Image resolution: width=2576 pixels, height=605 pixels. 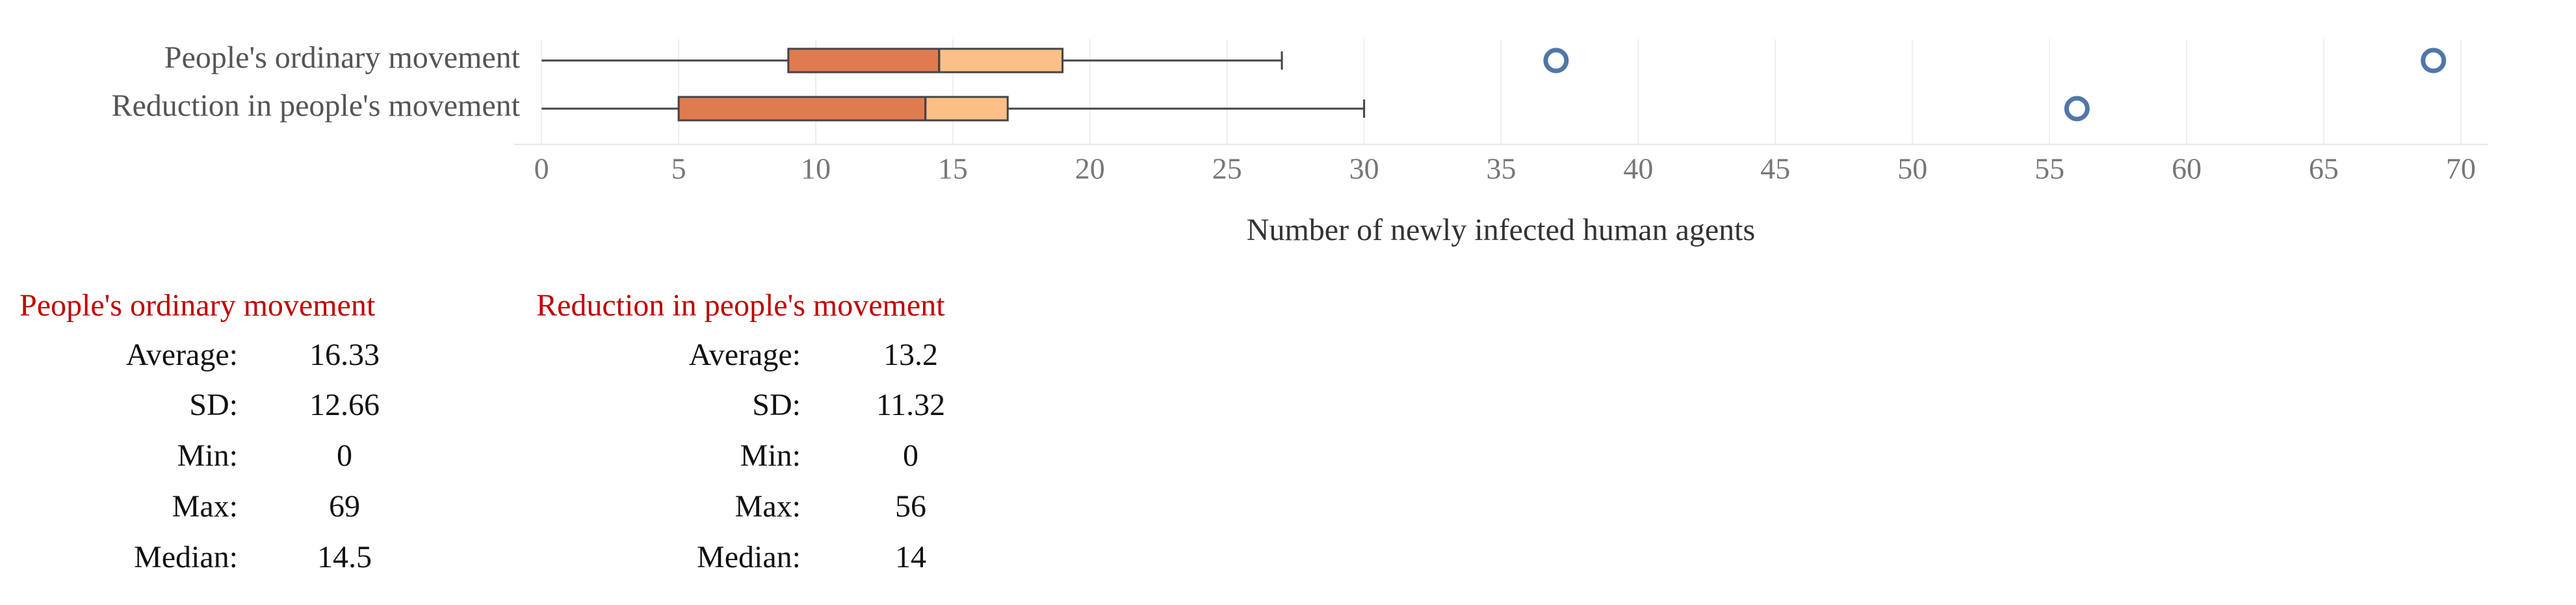 What do you see at coordinates (344, 405) in the screenshot?
I see `stats-value: 12.66` at bounding box center [344, 405].